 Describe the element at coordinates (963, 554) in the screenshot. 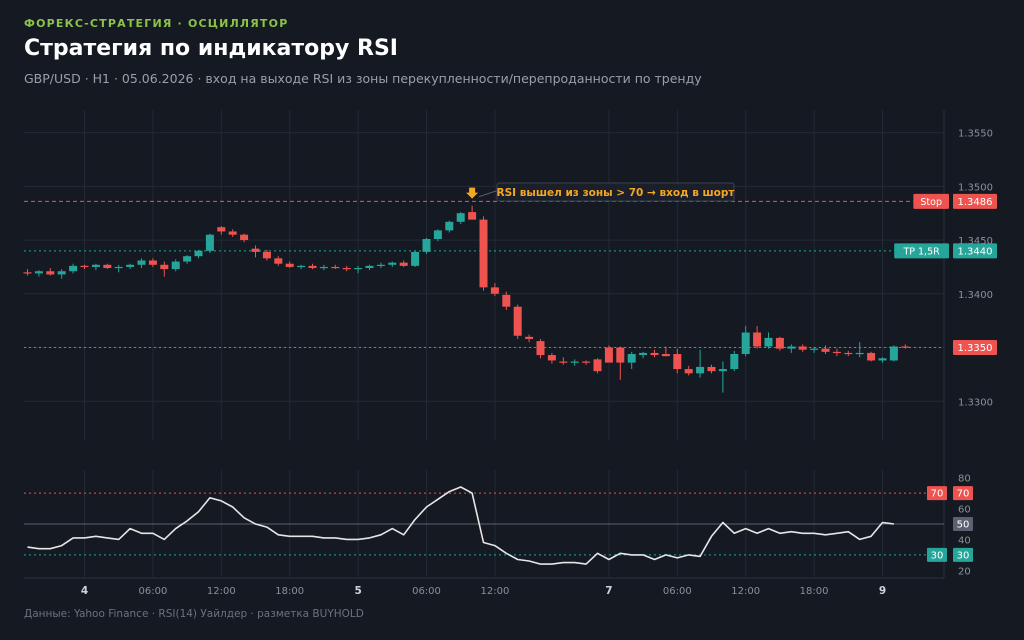

I see `rsi-30-value-box` at that location.